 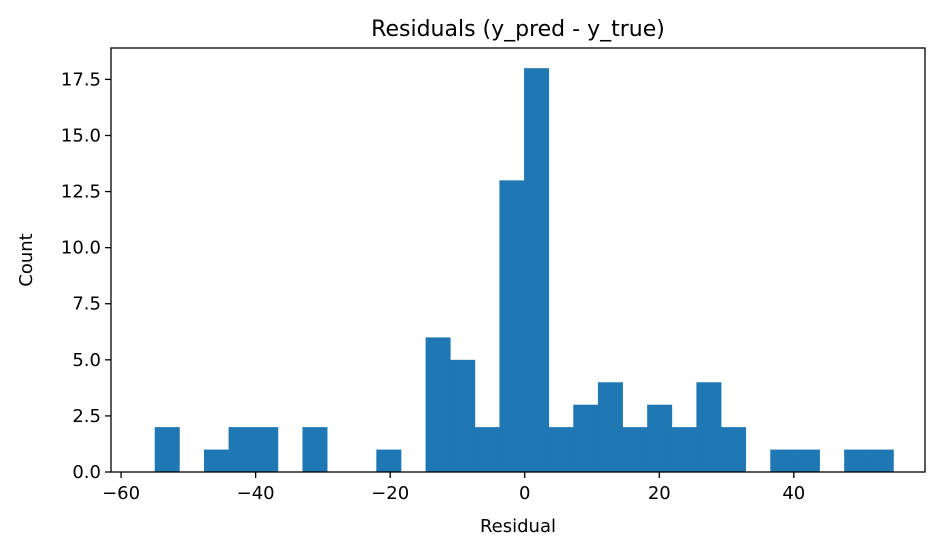 What do you see at coordinates (86, 276) in the screenshot?
I see `y-axis-ticks: 0.0 2.5 5.0 7.5 10.0 12.5 15.0 17.5` at bounding box center [86, 276].